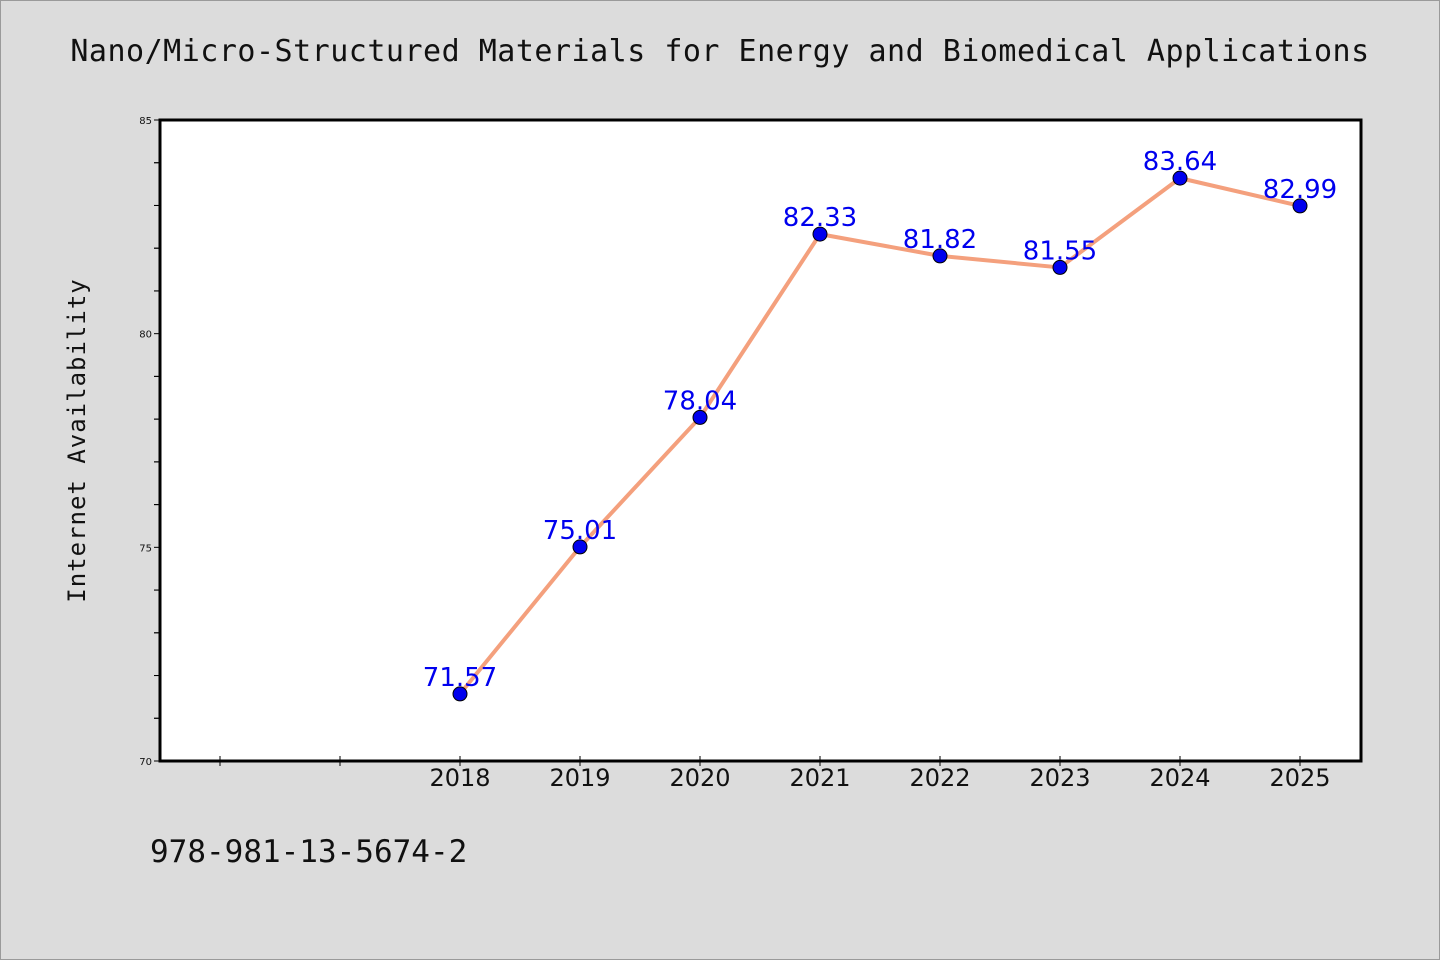 The height and width of the screenshot is (960, 1440). I want to click on data-label: 83.64, so click(1180, 162).